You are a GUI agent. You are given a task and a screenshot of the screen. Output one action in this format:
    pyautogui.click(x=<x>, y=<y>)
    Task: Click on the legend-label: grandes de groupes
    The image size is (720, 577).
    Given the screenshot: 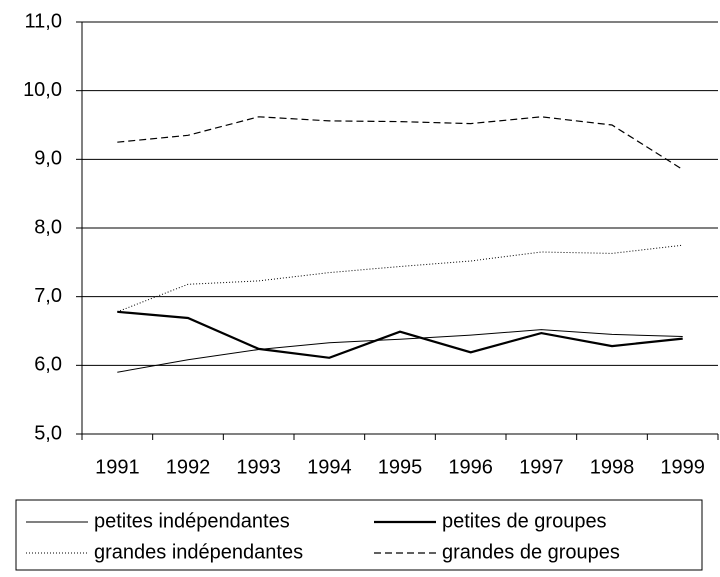 What is the action you would take?
    pyautogui.click(x=531, y=552)
    